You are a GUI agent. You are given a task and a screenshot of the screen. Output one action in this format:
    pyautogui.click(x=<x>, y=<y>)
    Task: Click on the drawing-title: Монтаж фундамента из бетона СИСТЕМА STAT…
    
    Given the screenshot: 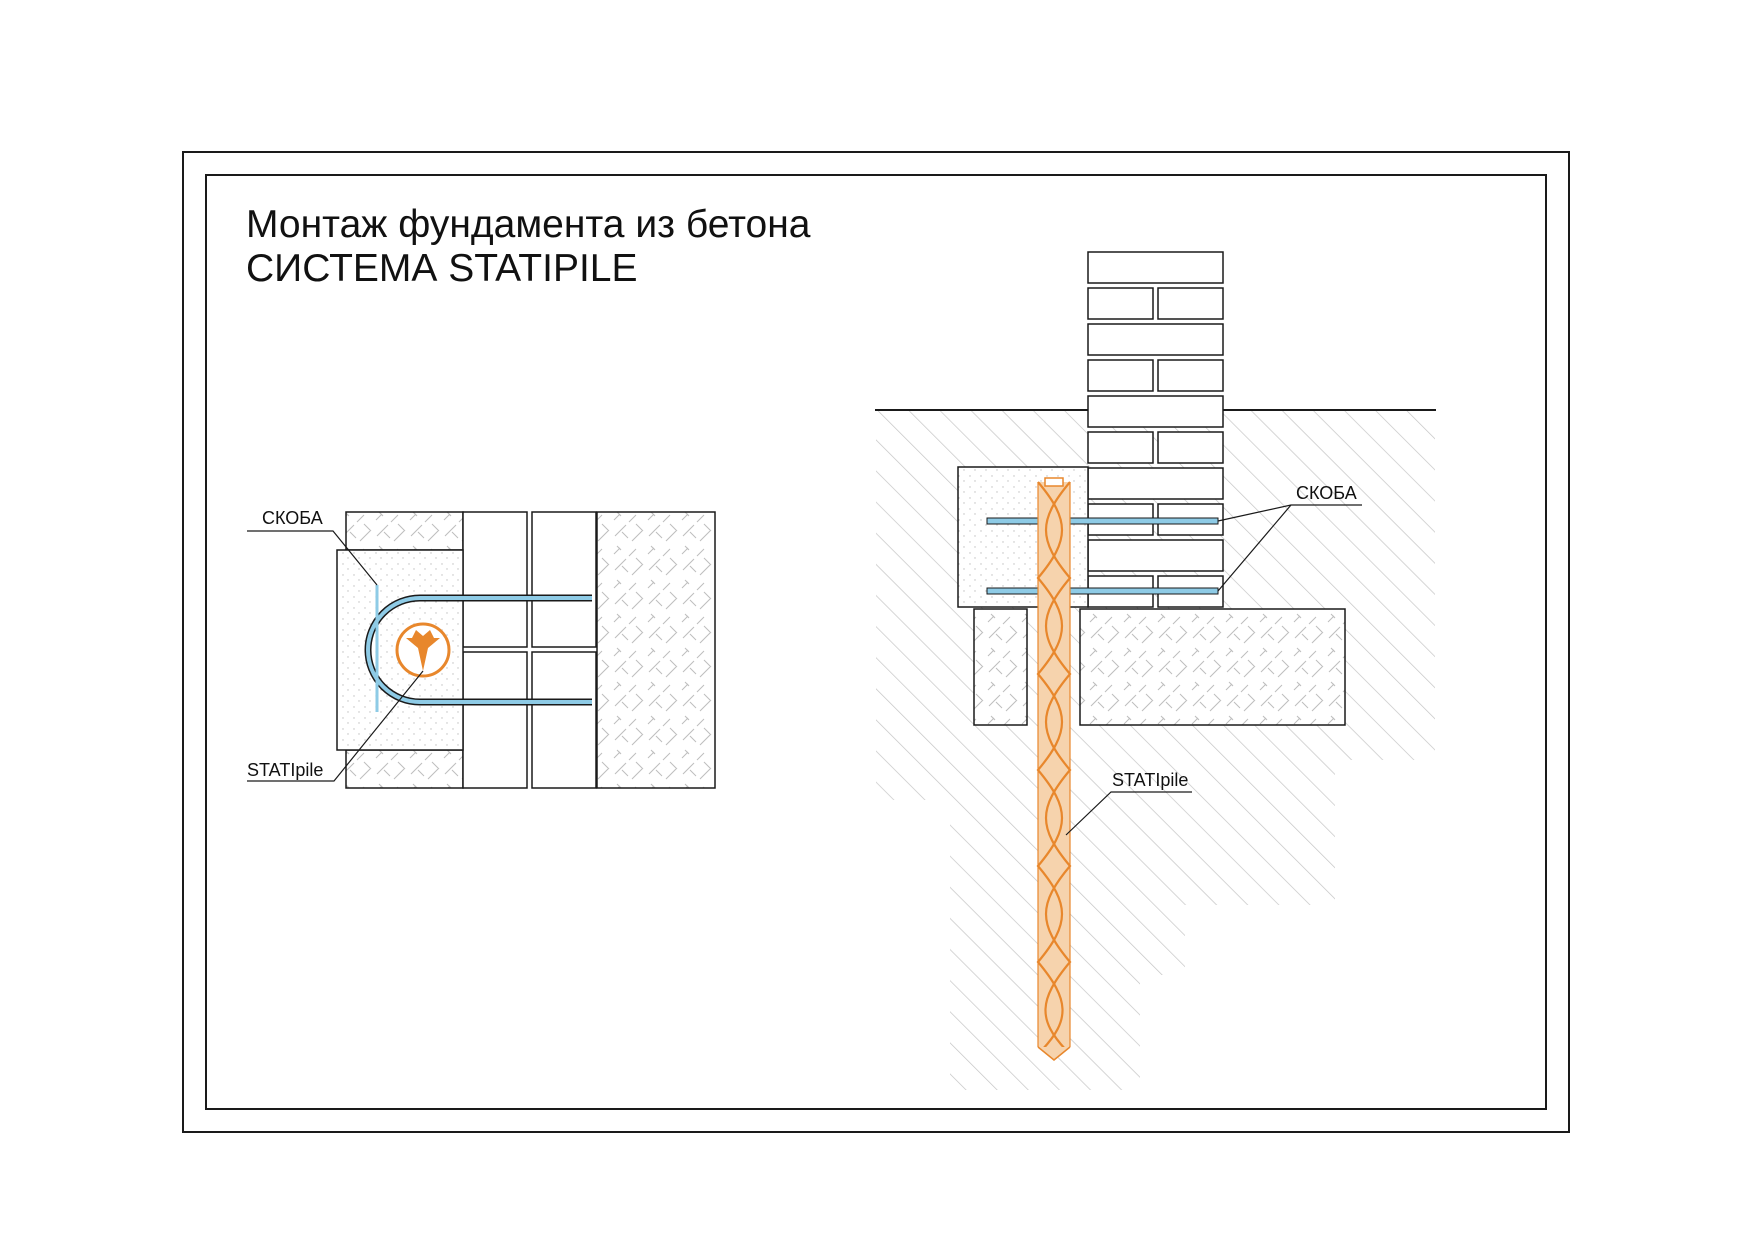 What is the action you would take?
    pyautogui.click(x=528, y=247)
    